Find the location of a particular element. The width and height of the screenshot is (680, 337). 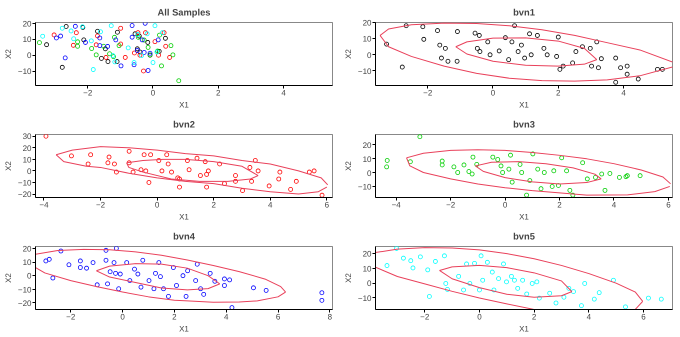

chart-title: bvn5 is located at coordinates (524, 237).